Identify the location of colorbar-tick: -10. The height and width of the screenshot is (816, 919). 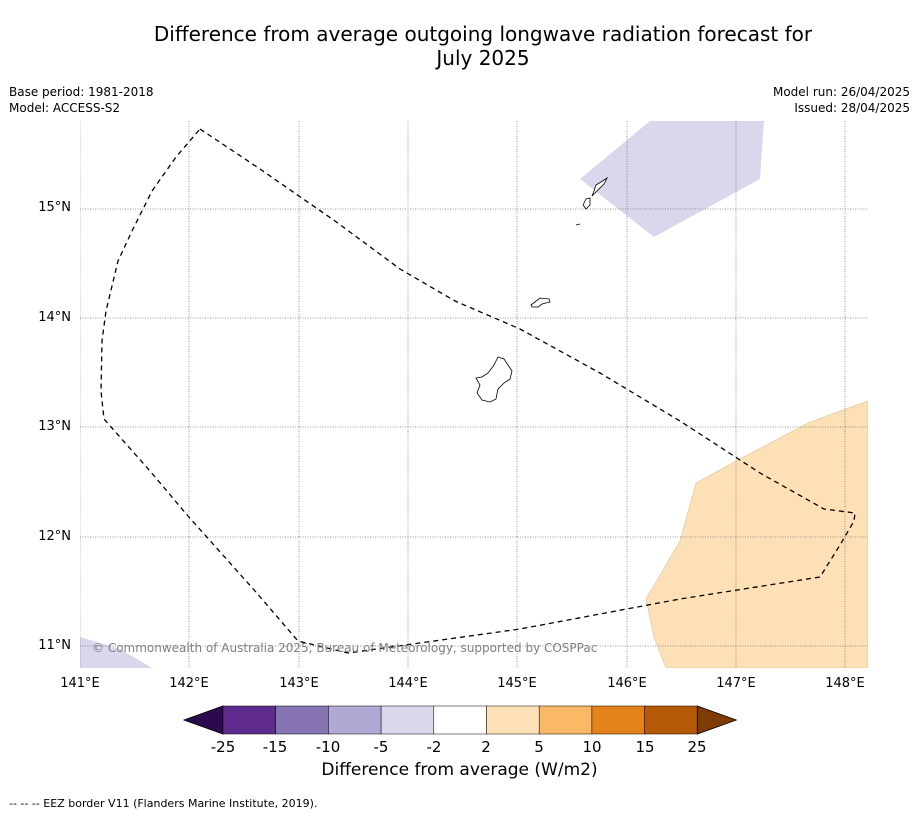
(328, 747).